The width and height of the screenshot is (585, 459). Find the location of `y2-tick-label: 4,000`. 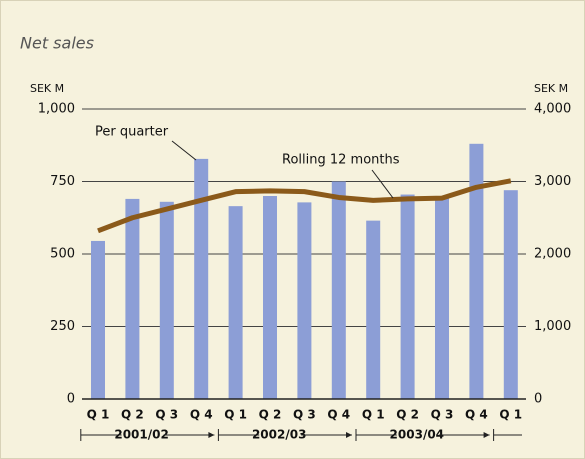

y2-tick-label: 4,000 is located at coordinates (552, 109).